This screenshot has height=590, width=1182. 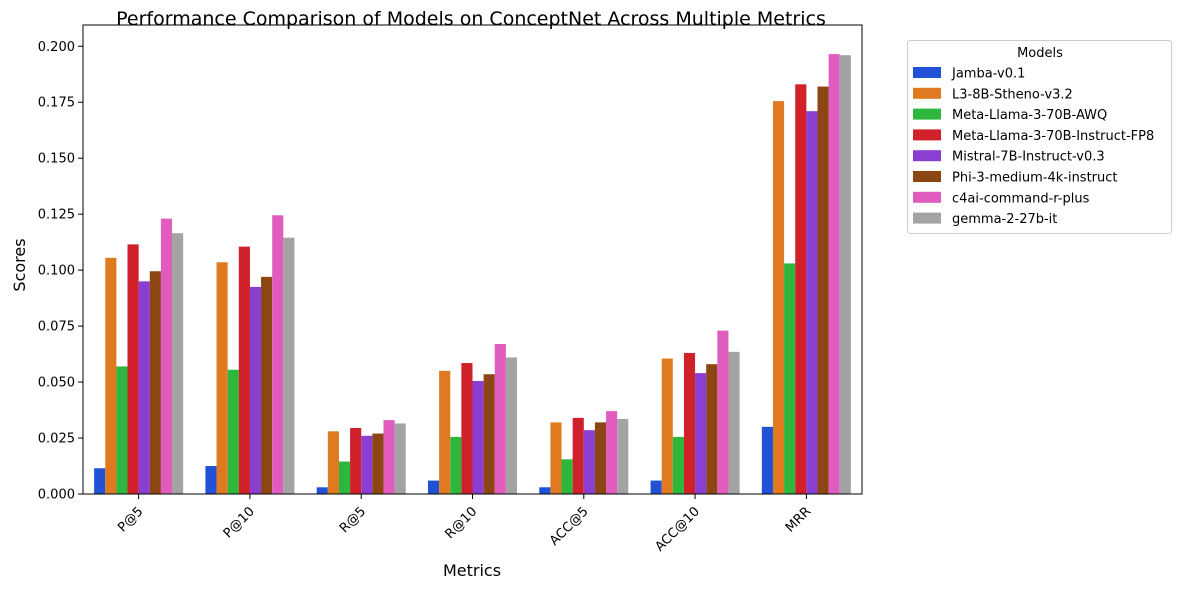 What do you see at coordinates (239, 522) in the screenshot?
I see `x-tick-label: P@10` at bounding box center [239, 522].